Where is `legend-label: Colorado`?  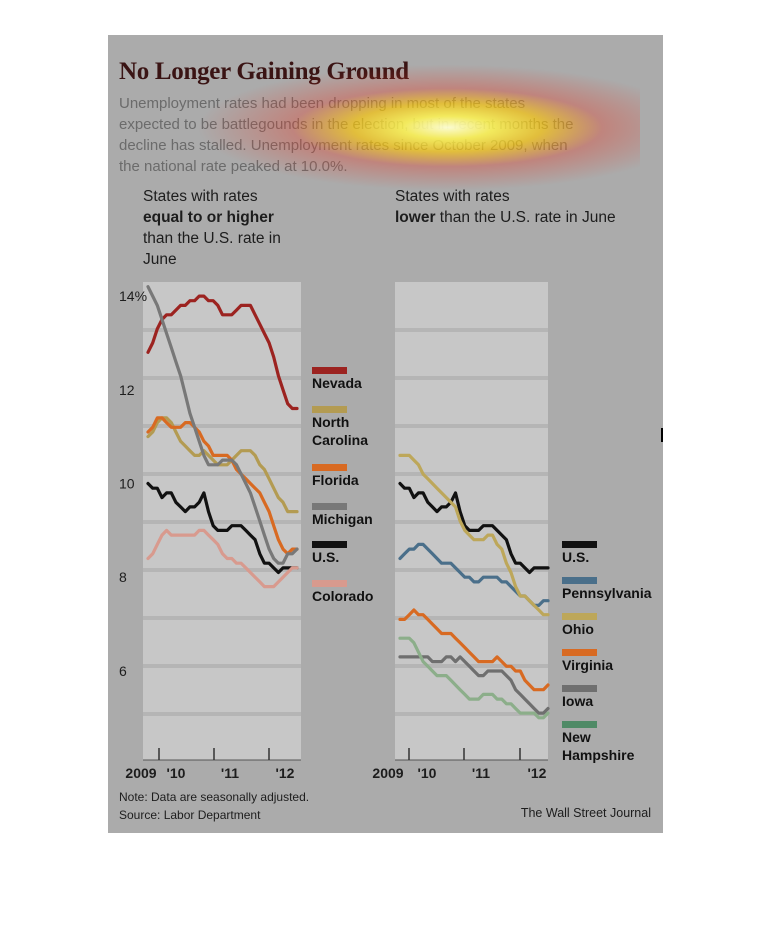 legend-label: Colorado is located at coordinates (342, 596).